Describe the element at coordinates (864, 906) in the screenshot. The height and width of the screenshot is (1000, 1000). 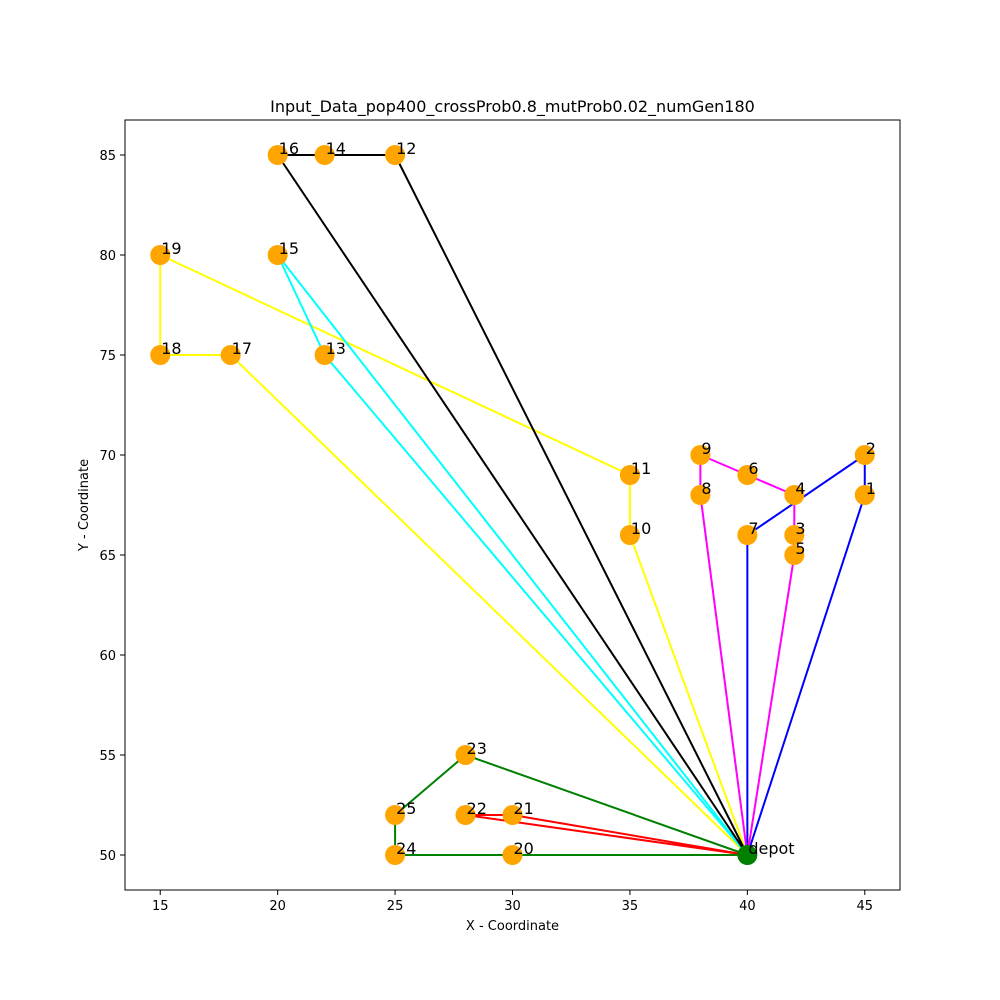
I see `x-tick-label: 45` at that location.